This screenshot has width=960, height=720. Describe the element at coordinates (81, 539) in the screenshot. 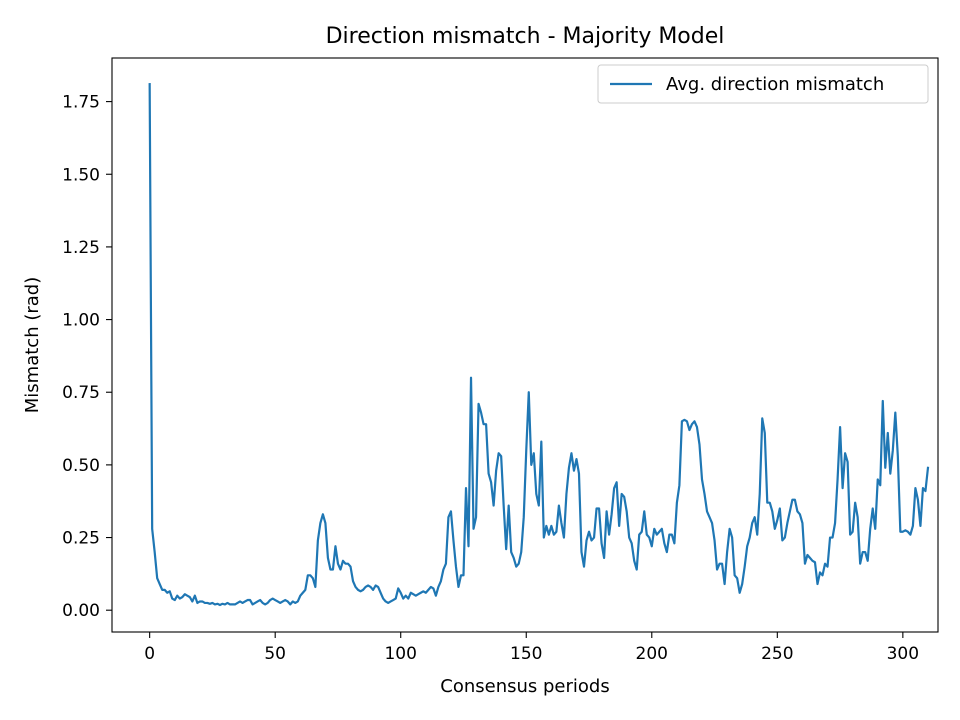

I see `y-tick-label: 0.25` at that location.